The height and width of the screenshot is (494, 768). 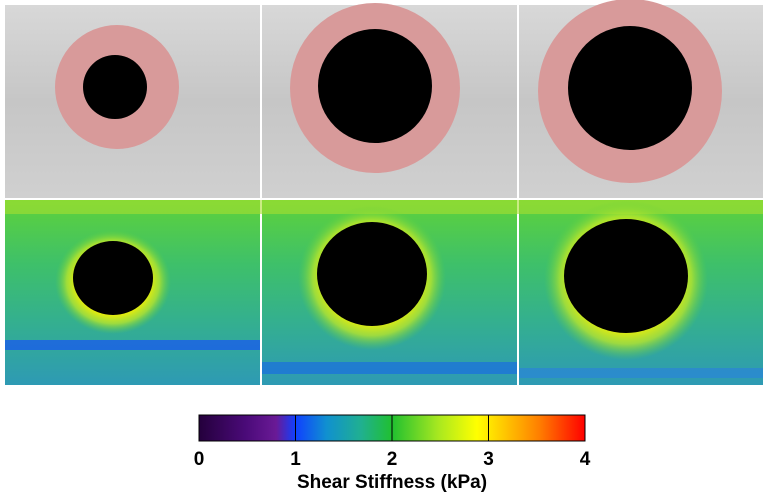 I want to click on colorbar-label: Shear Stiffness (kPa), so click(x=392, y=482).